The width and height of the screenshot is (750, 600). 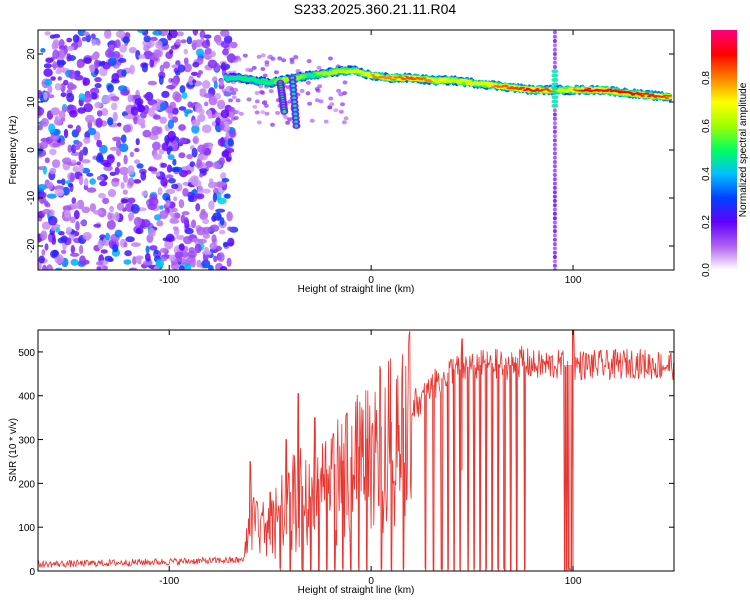 What do you see at coordinates (411, 77) in the screenshot?
I see `ridge-cell` at bounding box center [411, 77].